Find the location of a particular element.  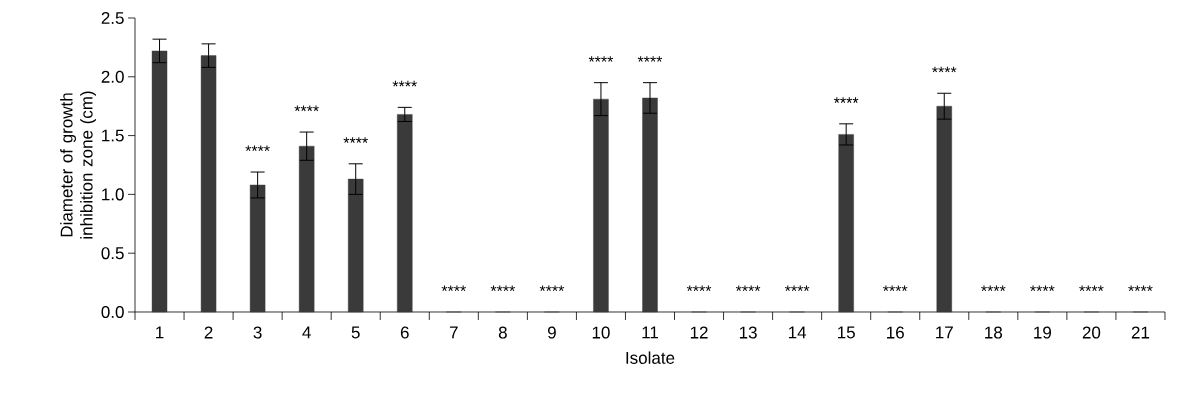

x-tick-label: 16 is located at coordinates (895, 332).